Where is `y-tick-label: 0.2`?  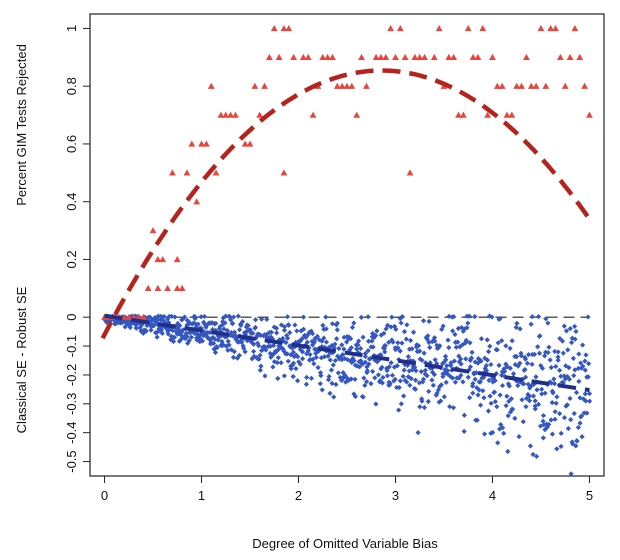 y-tick-label: 0.2 is located at coordinates (71, 259).